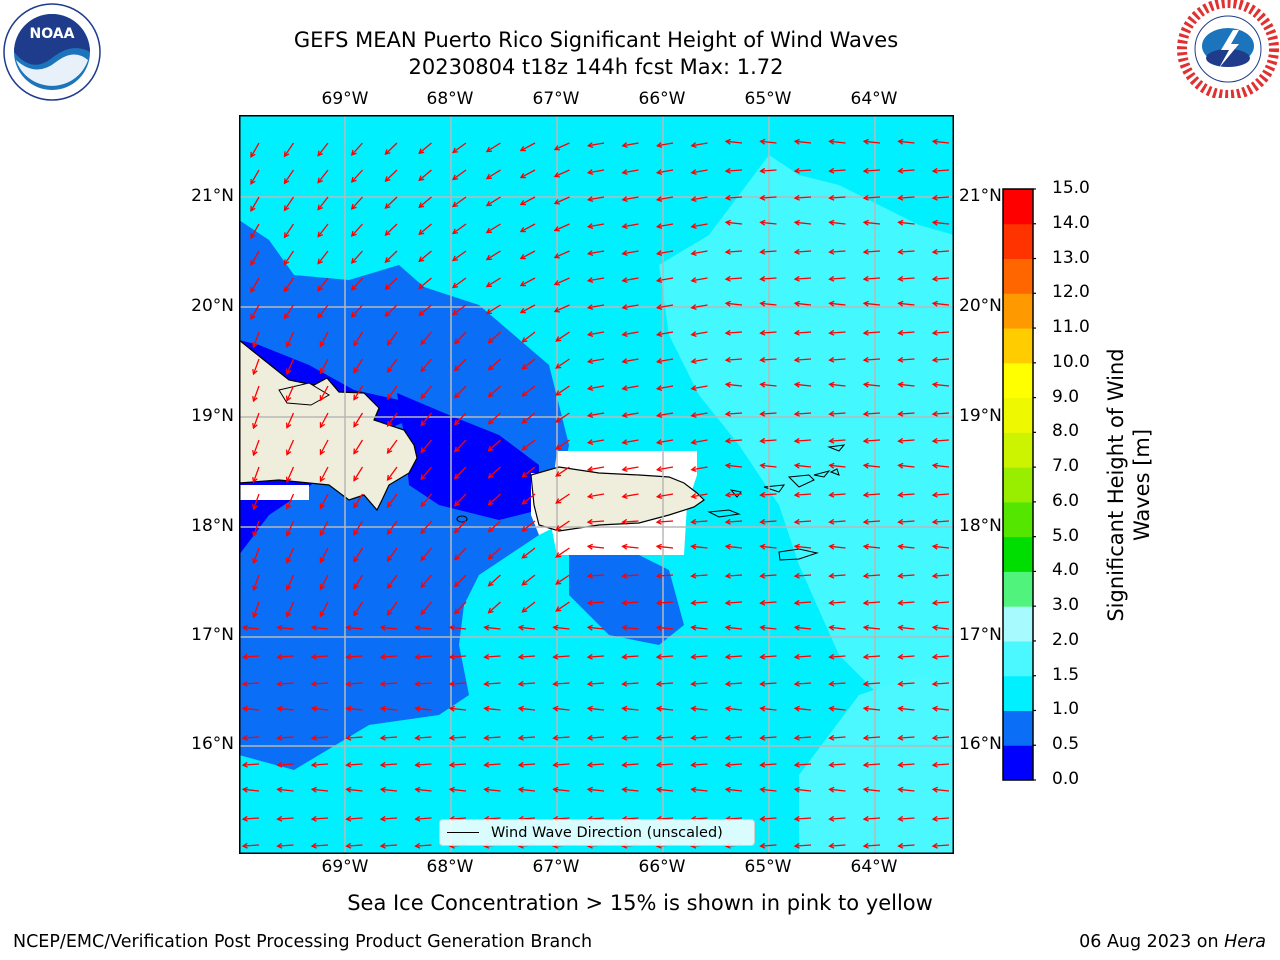 The image size is (1280, 960). What do you see at coordinates (1129, 484) in the screenshot?
I see `colorbar-label: Significant Height of Wind Waves [m]` at bounding box center [1129, 484].